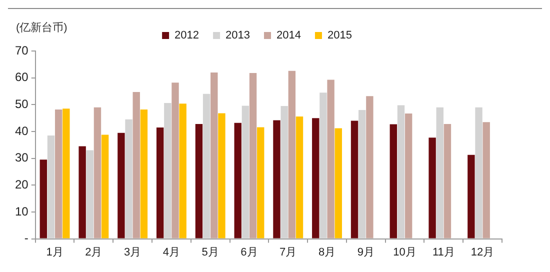 The image size is (550, 272). I want to click on x-tick-label: 2月, so click(93, 252).